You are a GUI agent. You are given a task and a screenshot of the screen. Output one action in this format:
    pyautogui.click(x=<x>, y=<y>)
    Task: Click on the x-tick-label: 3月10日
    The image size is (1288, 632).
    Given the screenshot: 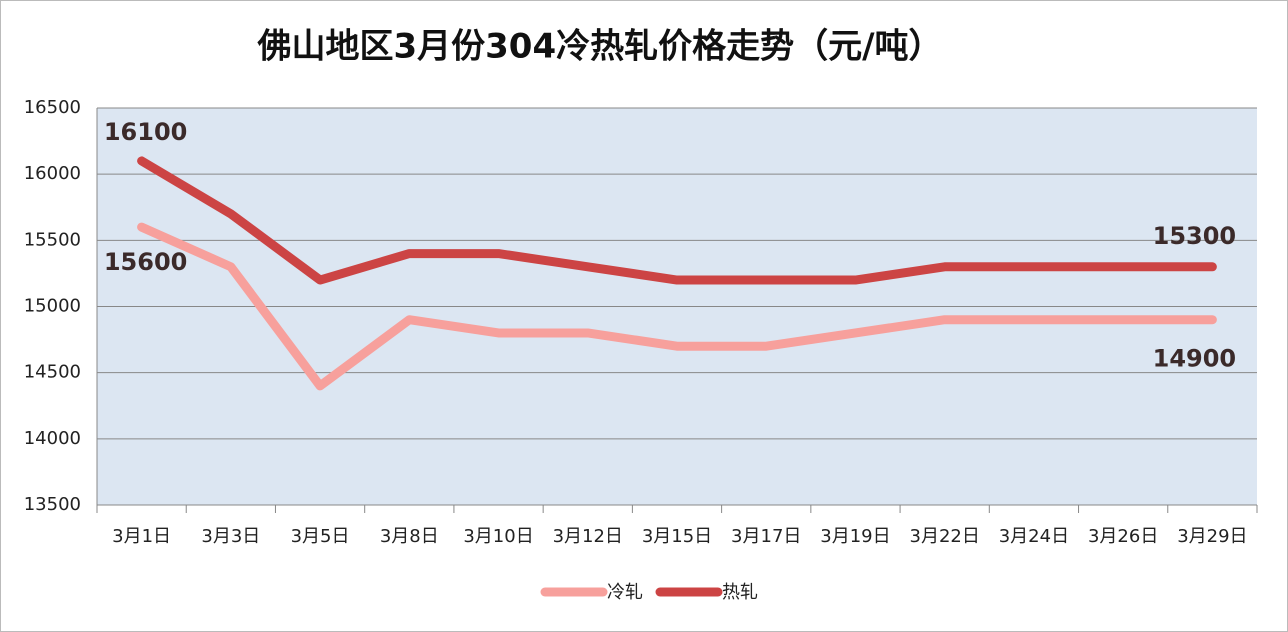 What is the action you would take?
    pyautogui.click(x=498, y=536)
    